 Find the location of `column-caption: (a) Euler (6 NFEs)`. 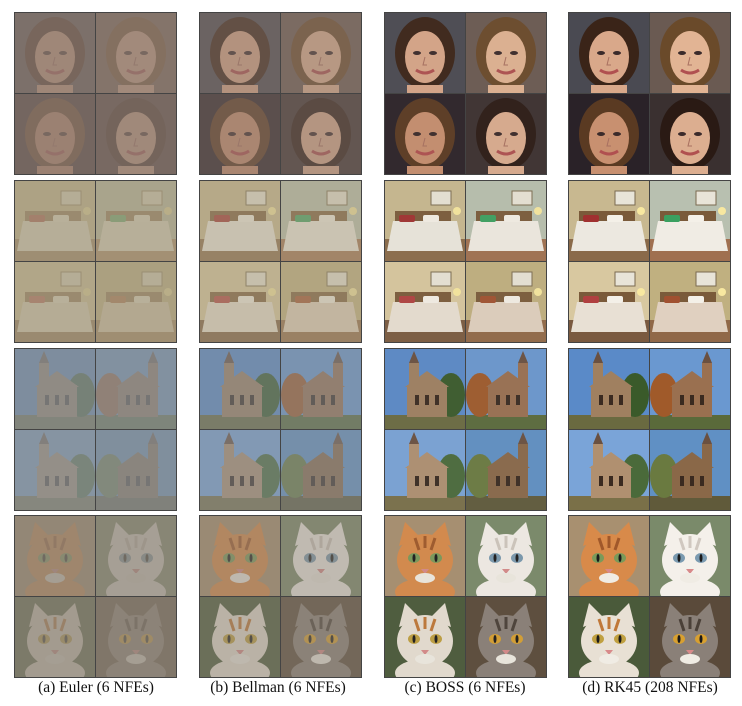

column-caption: (a) Euler (6 NFEs) is located at coordinates (96, 687).